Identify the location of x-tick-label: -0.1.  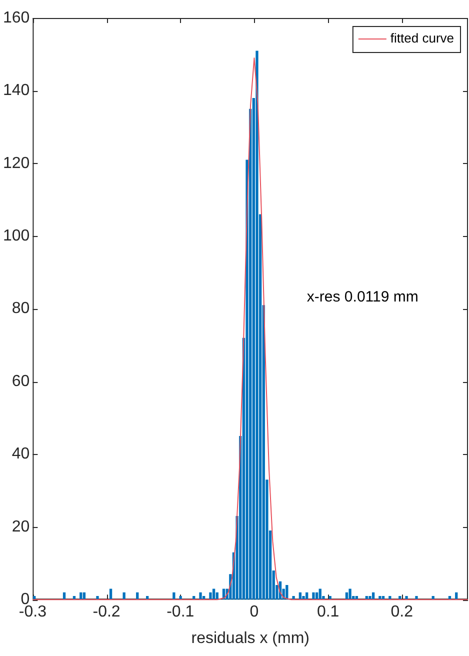
(180, 612).